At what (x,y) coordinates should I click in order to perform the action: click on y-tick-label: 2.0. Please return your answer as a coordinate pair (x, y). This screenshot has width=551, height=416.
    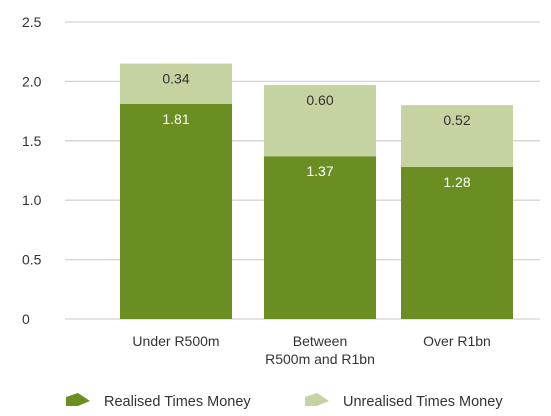
    Looking at the image, I should click on (32, 81).